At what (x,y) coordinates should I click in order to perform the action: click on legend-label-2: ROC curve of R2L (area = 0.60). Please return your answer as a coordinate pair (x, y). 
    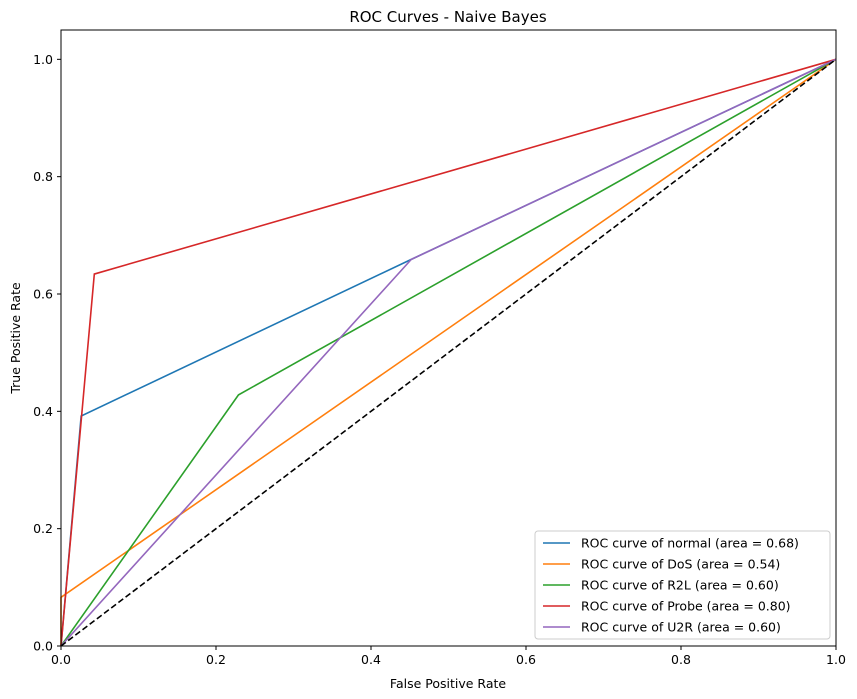
    Looking at the image, I should click on (680, 585).